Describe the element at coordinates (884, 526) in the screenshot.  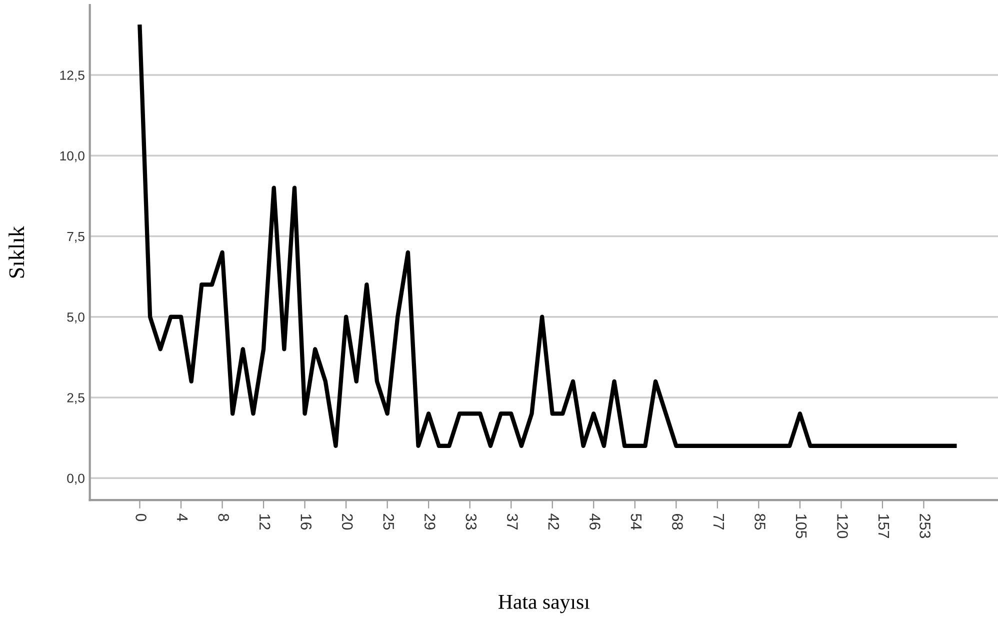
I see `x-tick-label: 157` at that location.